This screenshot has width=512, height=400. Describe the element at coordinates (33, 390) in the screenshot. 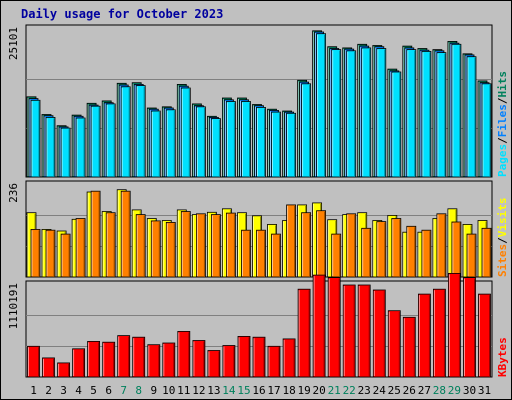

I see `x-tick-label-day-1: 1` at that location.